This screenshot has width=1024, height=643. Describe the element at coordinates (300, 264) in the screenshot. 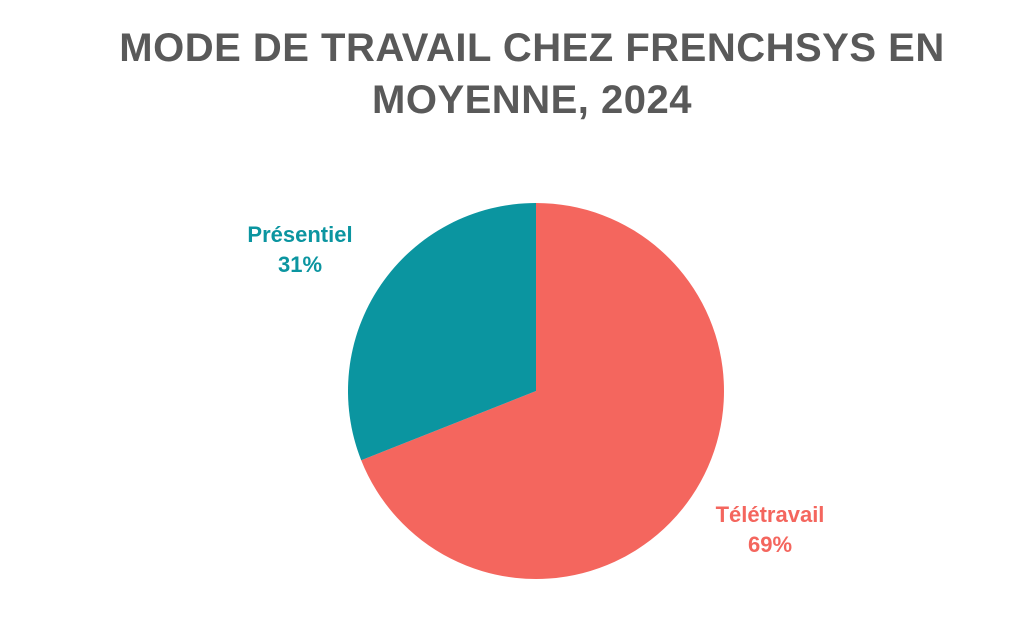

I see `slice-value-presentiel: 31%` at that location.